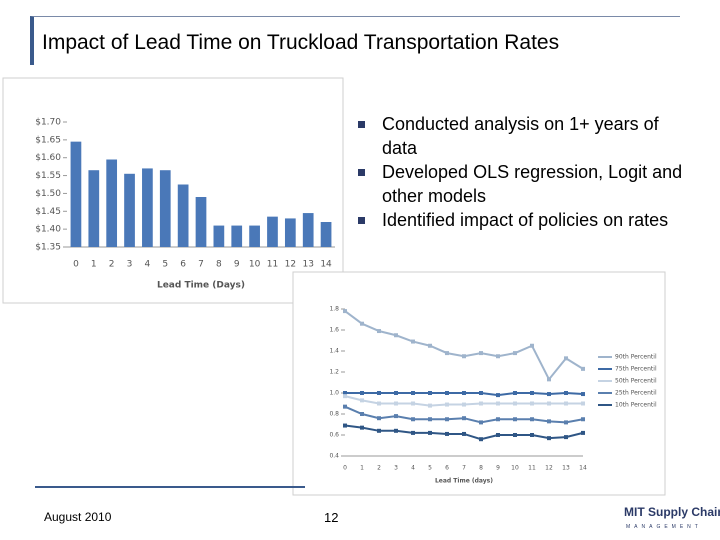 This screenshot has width=720, height=540. Describe the element at coordinates (464, 481) in the screenshot. I see `x-axis-title: Lead Time (days)` at that location.